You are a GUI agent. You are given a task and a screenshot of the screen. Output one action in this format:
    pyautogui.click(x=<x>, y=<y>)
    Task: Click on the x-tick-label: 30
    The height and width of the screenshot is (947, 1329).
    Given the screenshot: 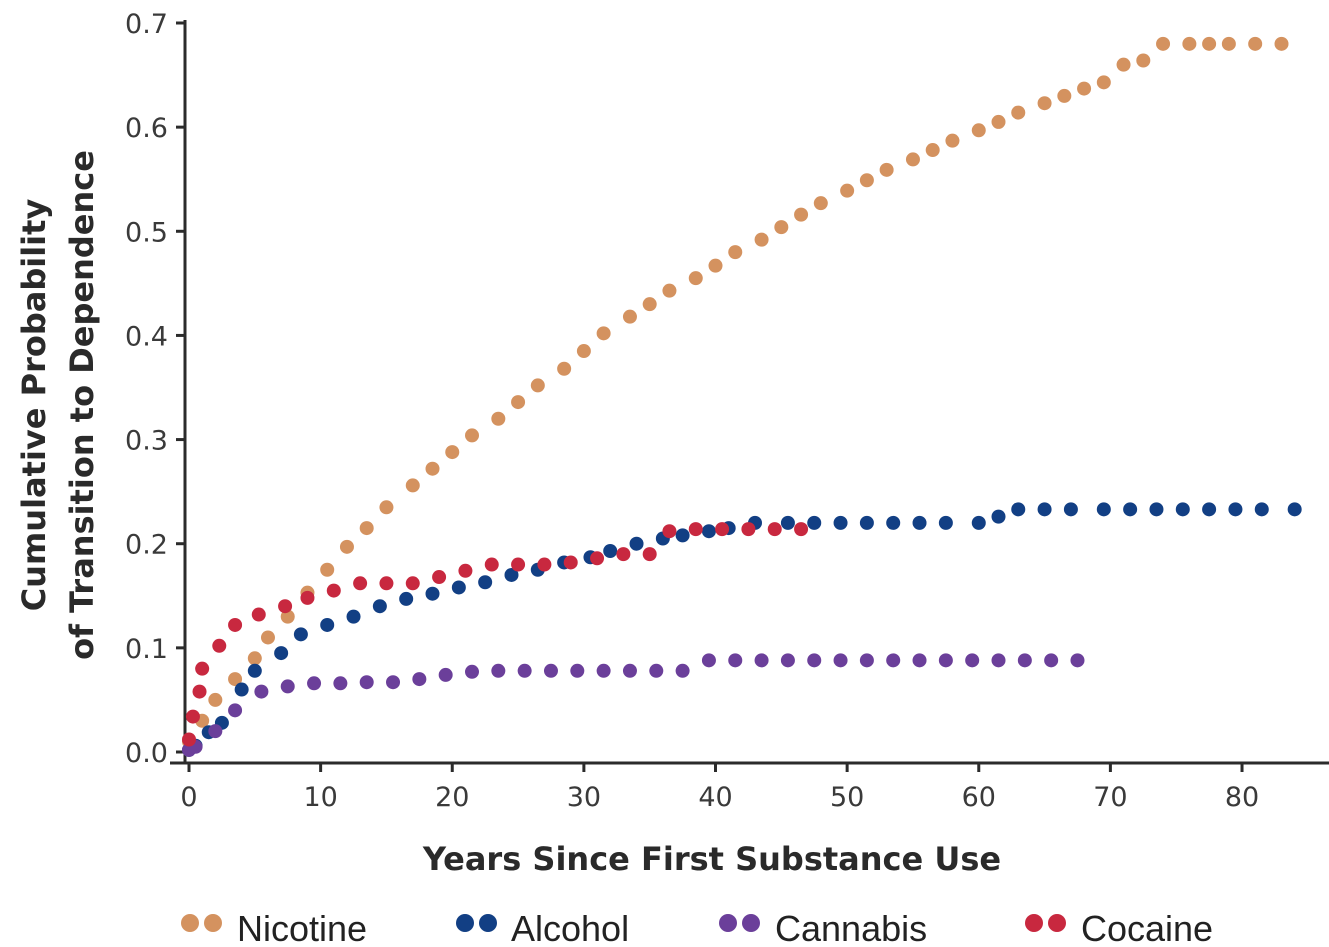 What is the action you would take?
    pyautogui.click(x=584, y=797)
    